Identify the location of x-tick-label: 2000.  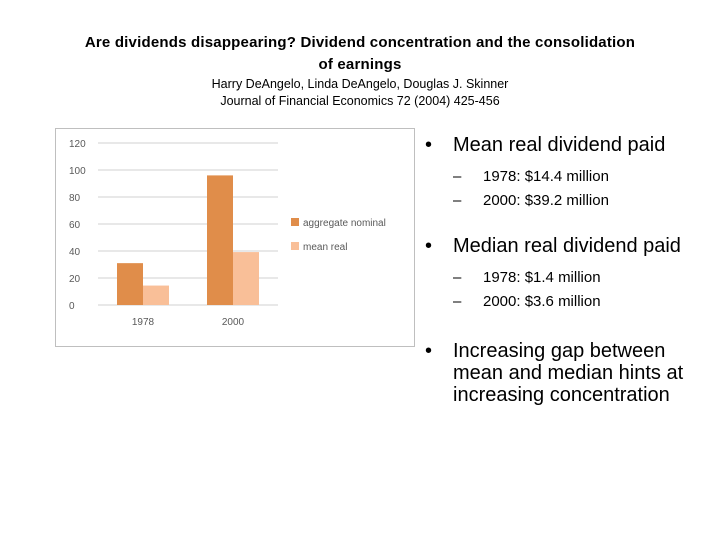
(233, 322).